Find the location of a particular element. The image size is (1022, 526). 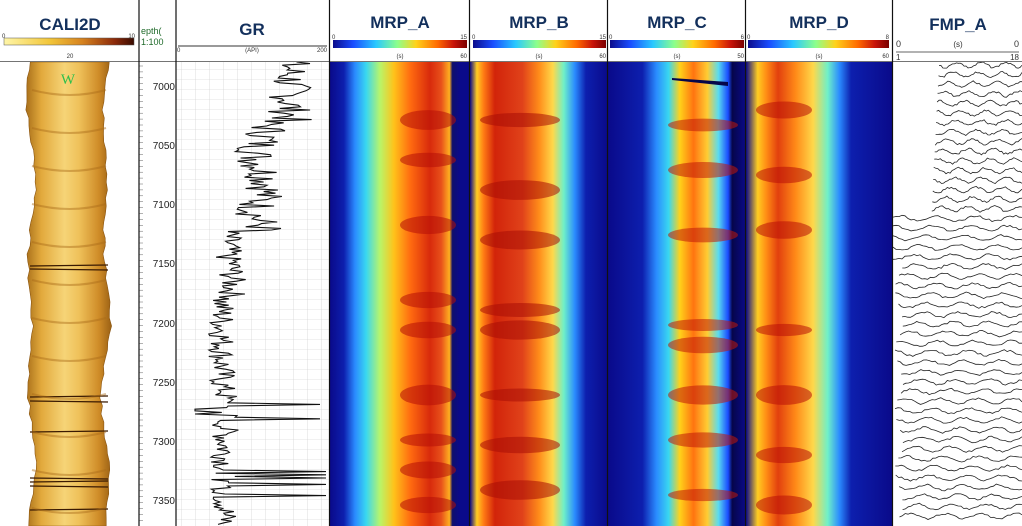

mrp-c-track is located at coordinates (677, 294).